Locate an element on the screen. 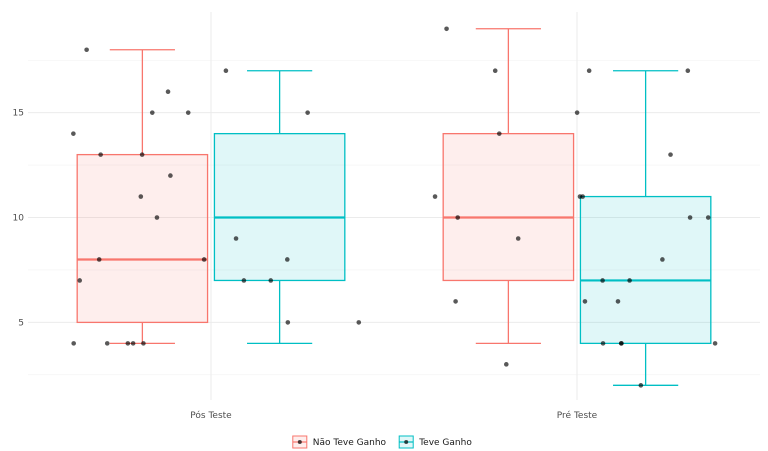 The height and width of the screenshot is (451, 768). legend: Não Teve Ganho Teve Ganho is located at coordinates (382, 442).